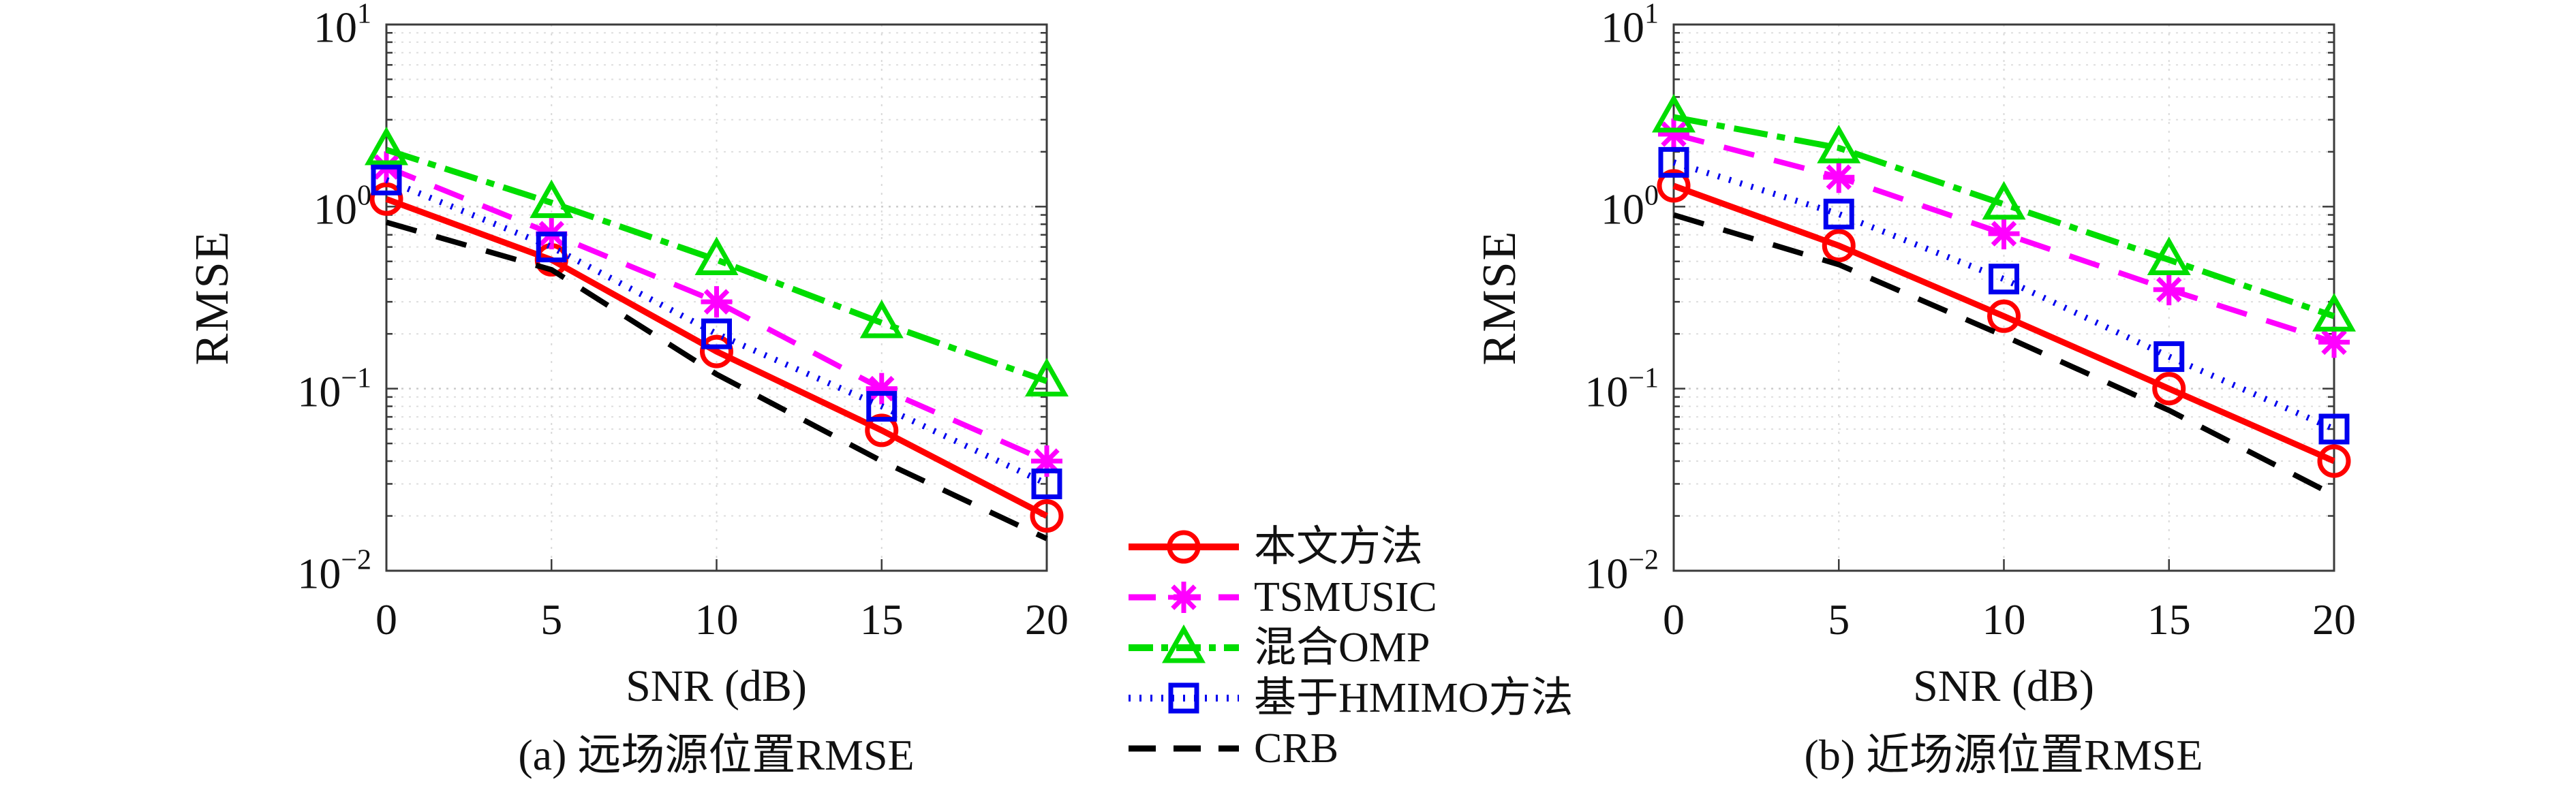 This screenshot has width=2576, height=788. Describe the element at coordinates (716, 755) in the screenshot. I see `chart-caption-a: (a) 远场源位置RMSE` at that location.